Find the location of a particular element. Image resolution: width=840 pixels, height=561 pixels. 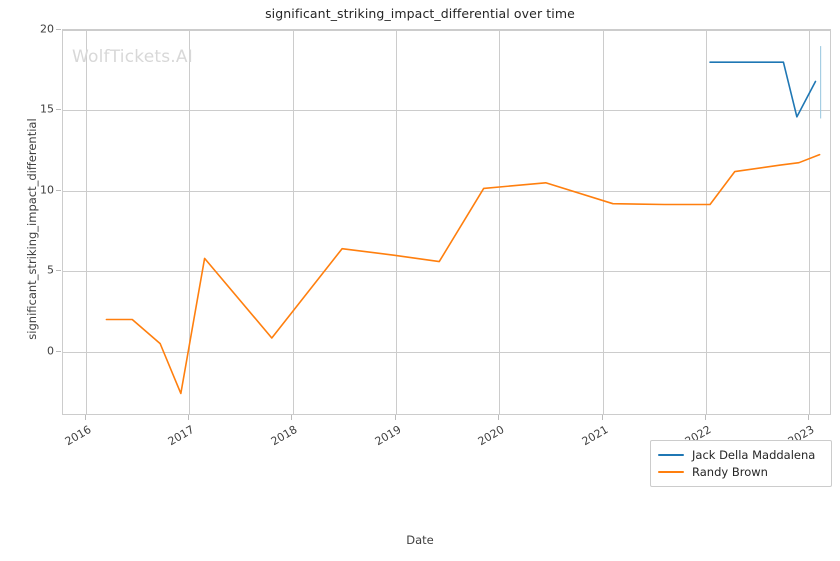

x-tick-label: 2016 is located at coordinates (78, 436).